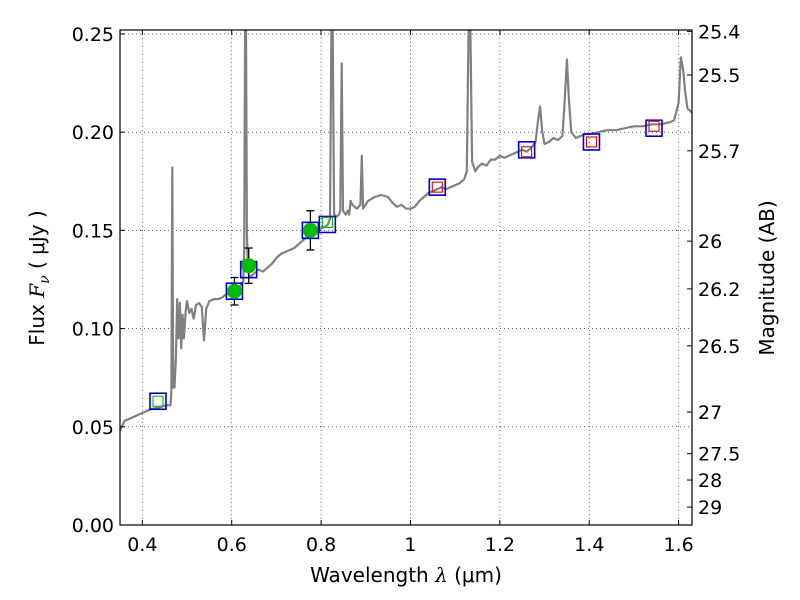 The image size is (800, 600). What do you see at coordinates (93, 35) in the screenshot?
I see `y-tick-label: 0.25` at bounding box center [93, 35].